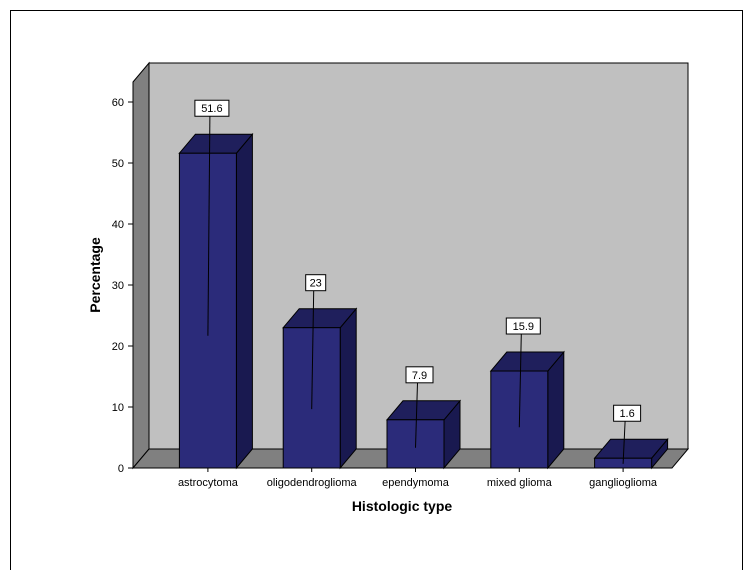 The height and width of the screenshot is (570, 745). Describe the element at coordinates (123, 278) in the screenshot. I see `y-axis: 0 10 20 30 40 50 60` at that location.